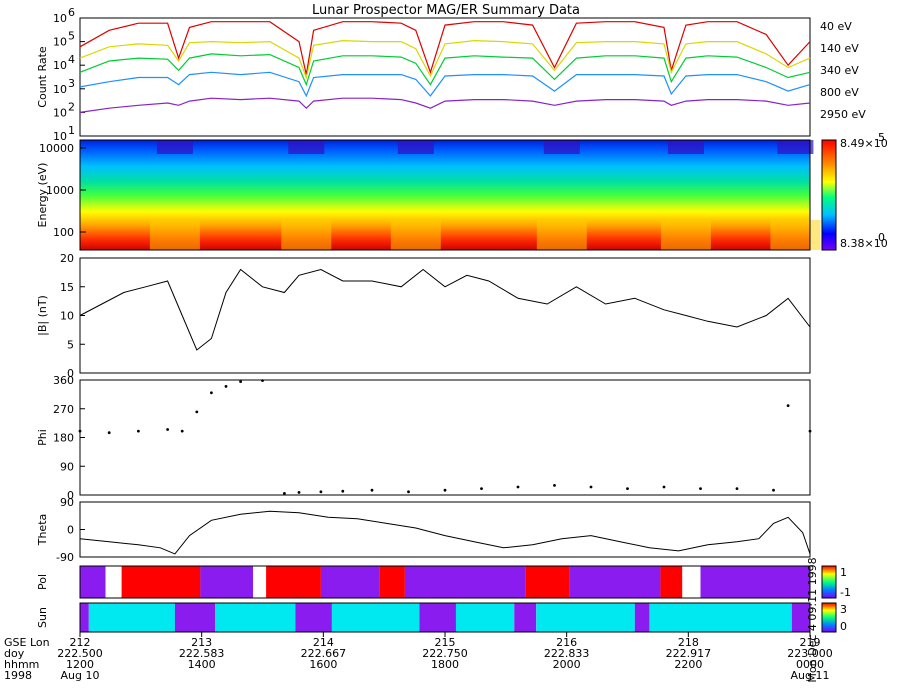  I want to click on field-tick-label: 5, so click(70, 344).